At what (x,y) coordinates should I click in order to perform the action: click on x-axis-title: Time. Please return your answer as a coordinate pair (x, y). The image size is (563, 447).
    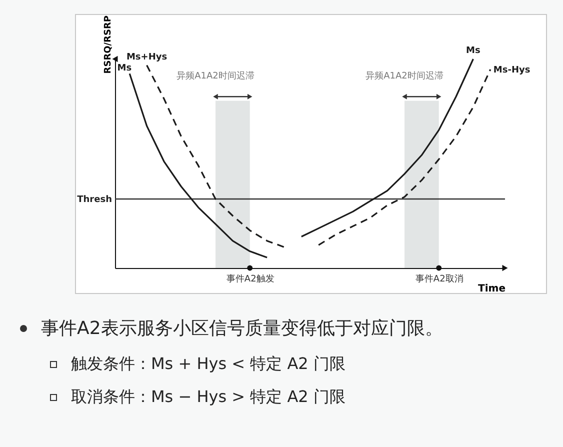
    Looking at the image, I should click on (492, 289).